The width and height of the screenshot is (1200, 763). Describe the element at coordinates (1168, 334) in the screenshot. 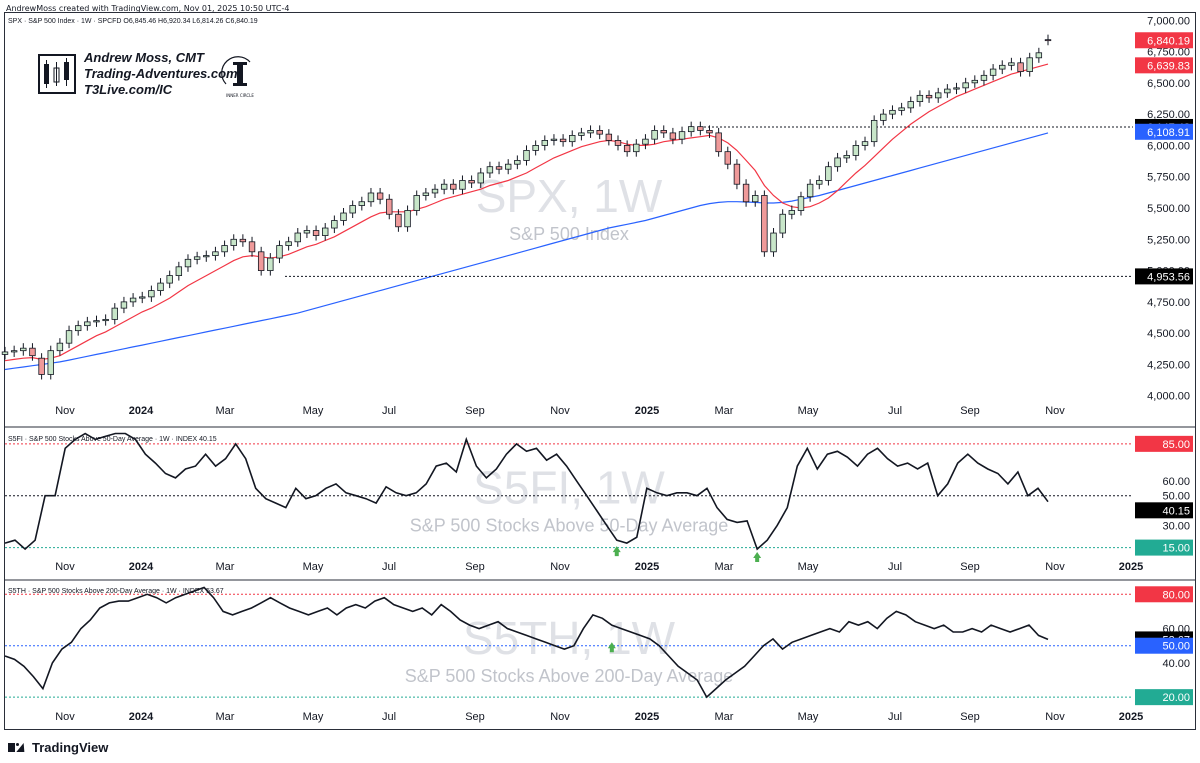

I see `y-tick-label: 4,500.00` at that location.